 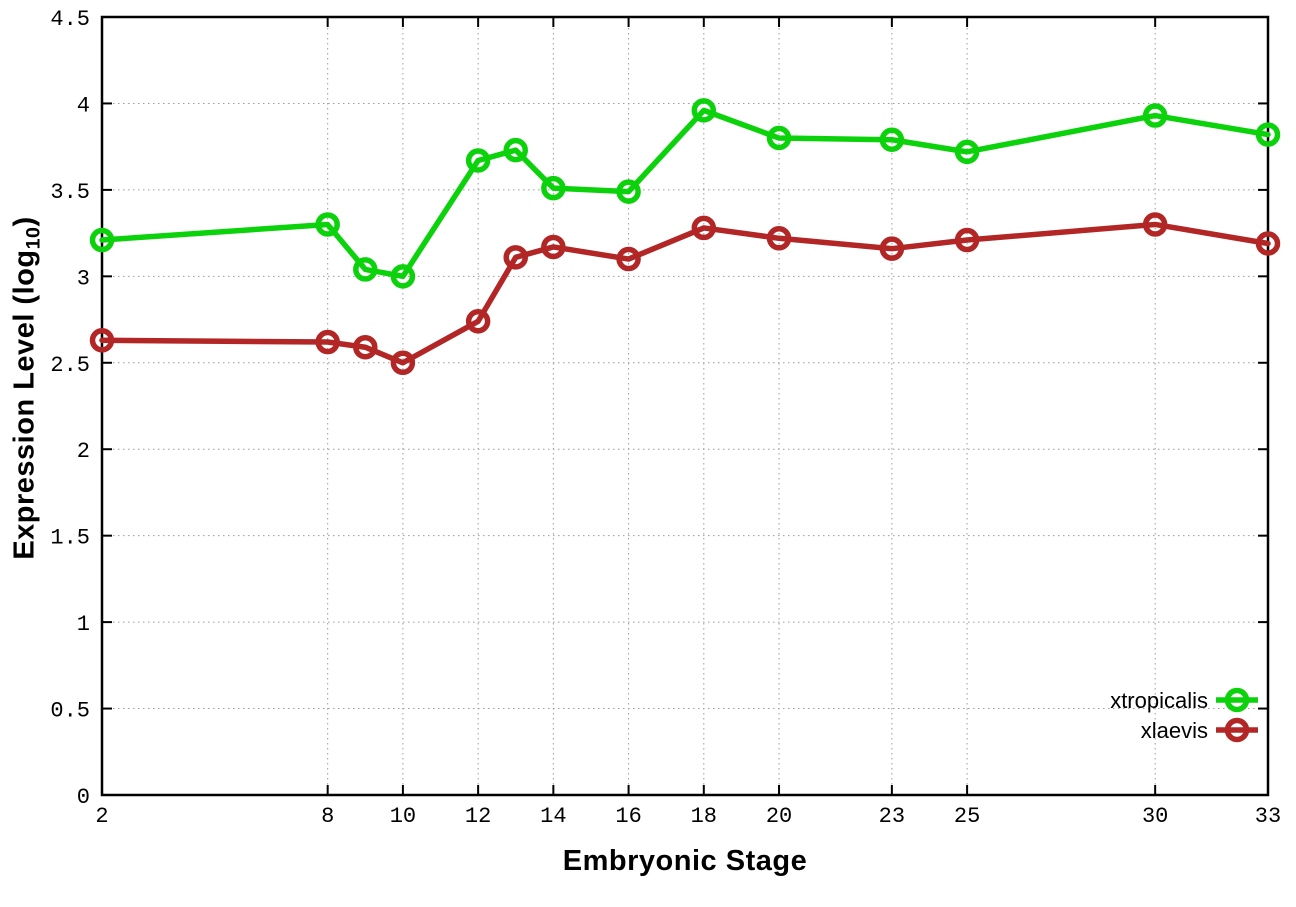 What do you see at coordinates (553, 816) in the screenshot?
I see `x-tick-label: 14` at bounding box center [553, 816].